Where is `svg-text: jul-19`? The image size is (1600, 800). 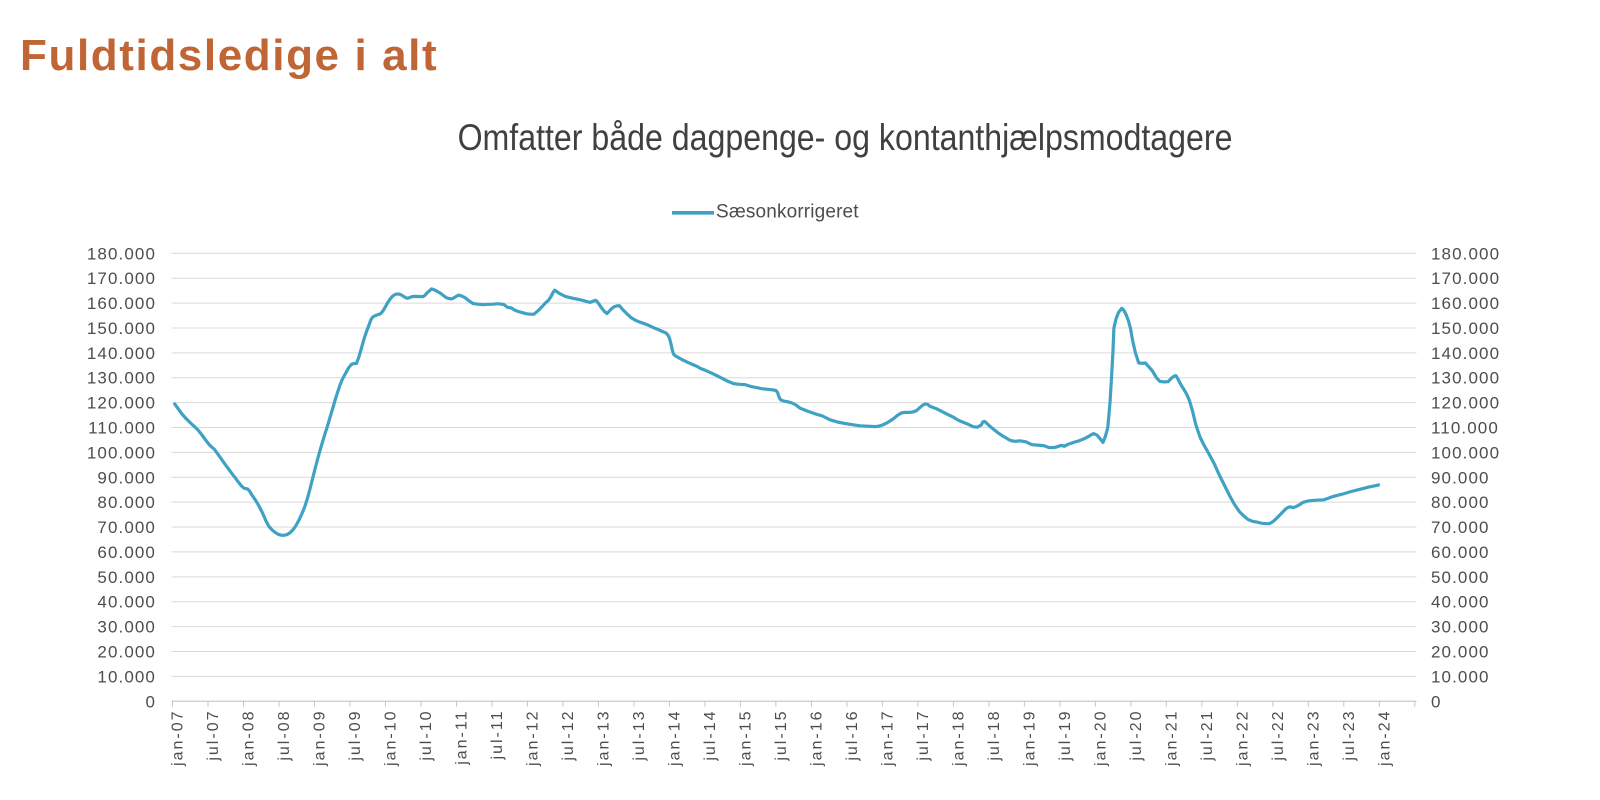
svg-text: jul-19 is located at coordinates (1065, 736).